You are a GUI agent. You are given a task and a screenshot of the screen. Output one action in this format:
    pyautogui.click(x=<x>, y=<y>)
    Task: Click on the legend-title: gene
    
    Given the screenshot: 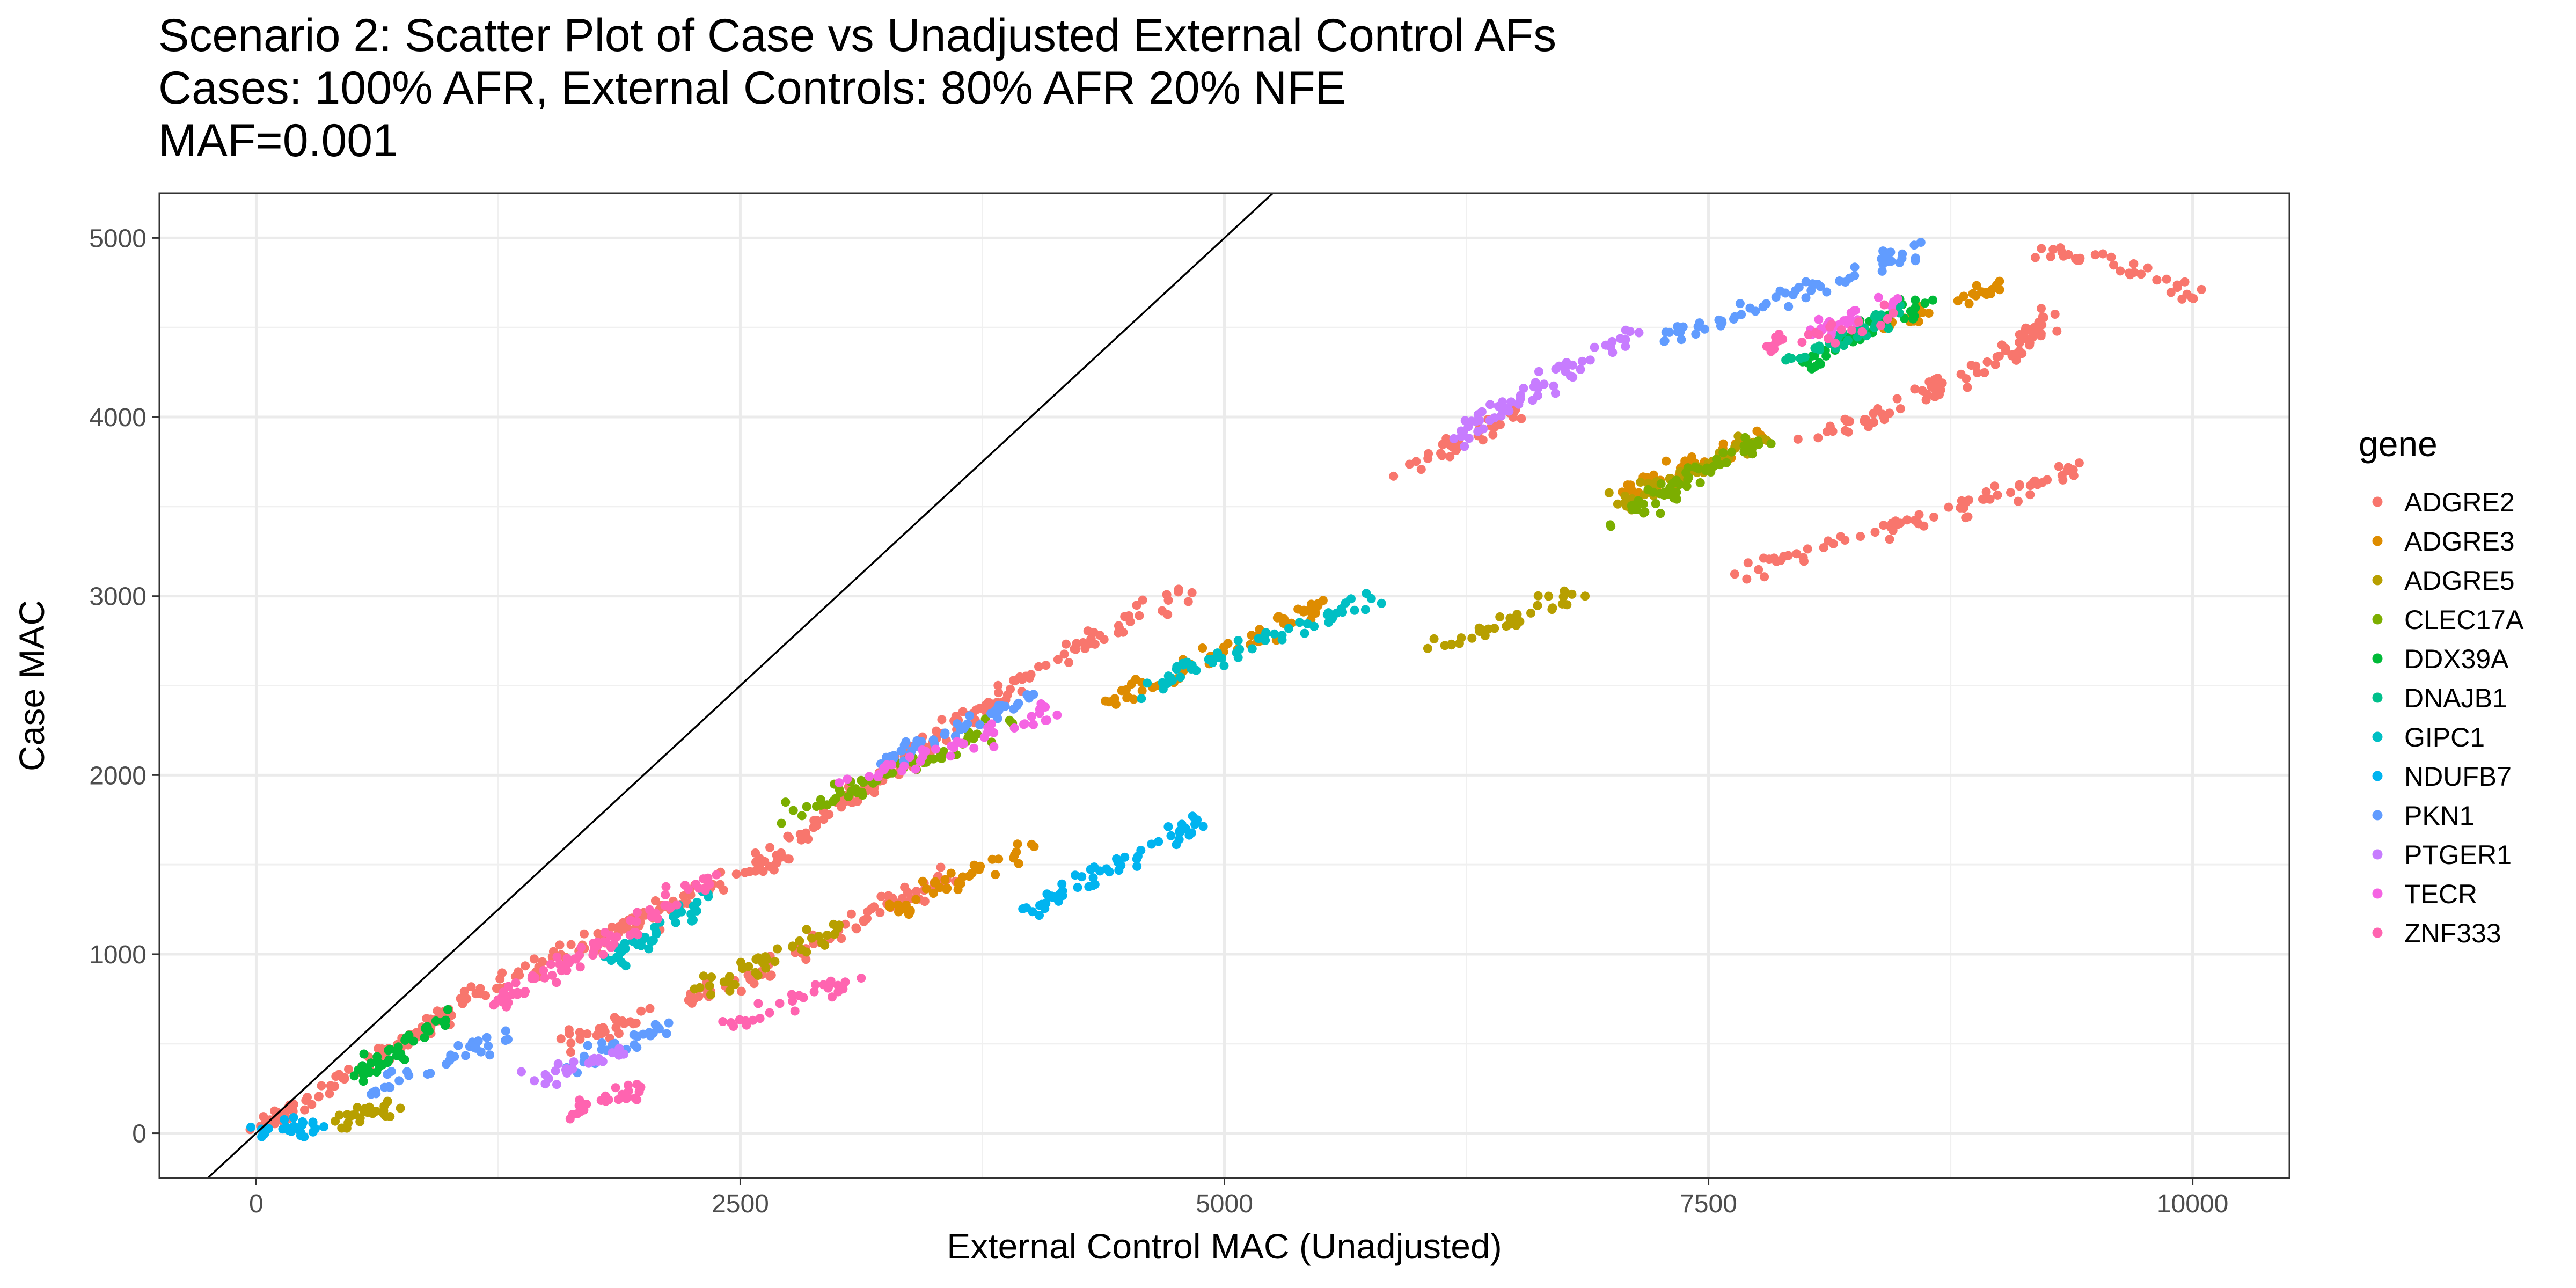 What is the action you would take?
    pyautogui.click(x=2398, y=444)
    